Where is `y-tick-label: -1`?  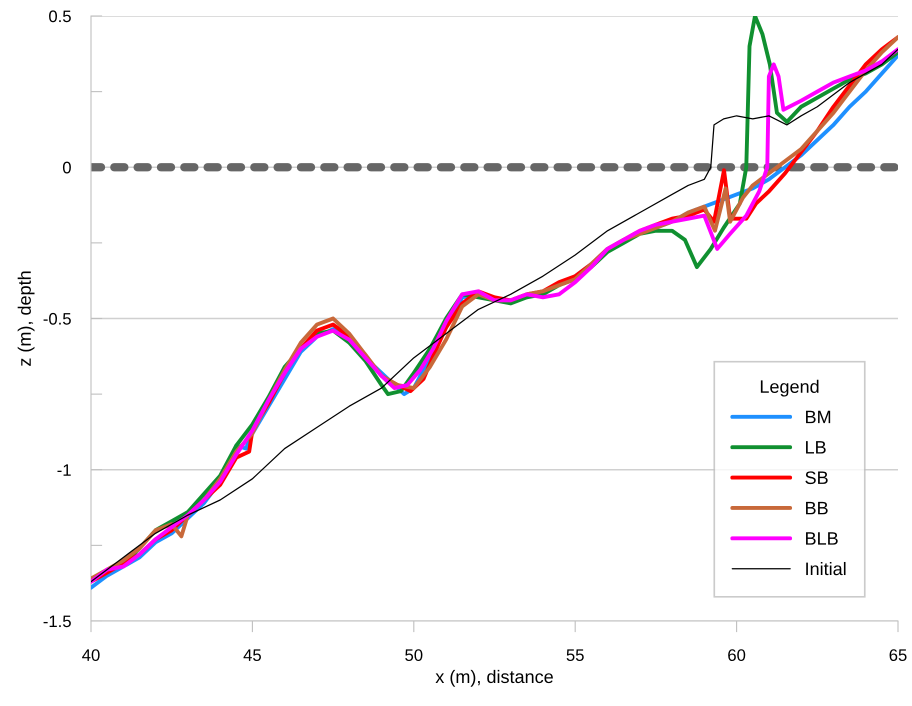 y-tick-label: -1 is located at coordinates (64, 470).